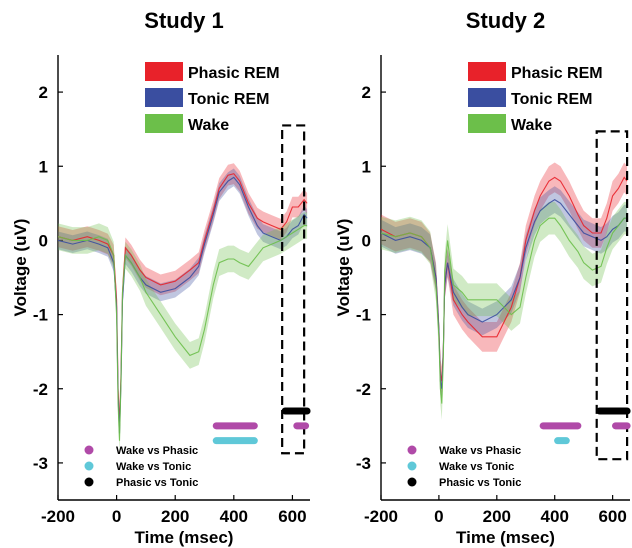  I want to click on series-line-wake, so click(504, 310).